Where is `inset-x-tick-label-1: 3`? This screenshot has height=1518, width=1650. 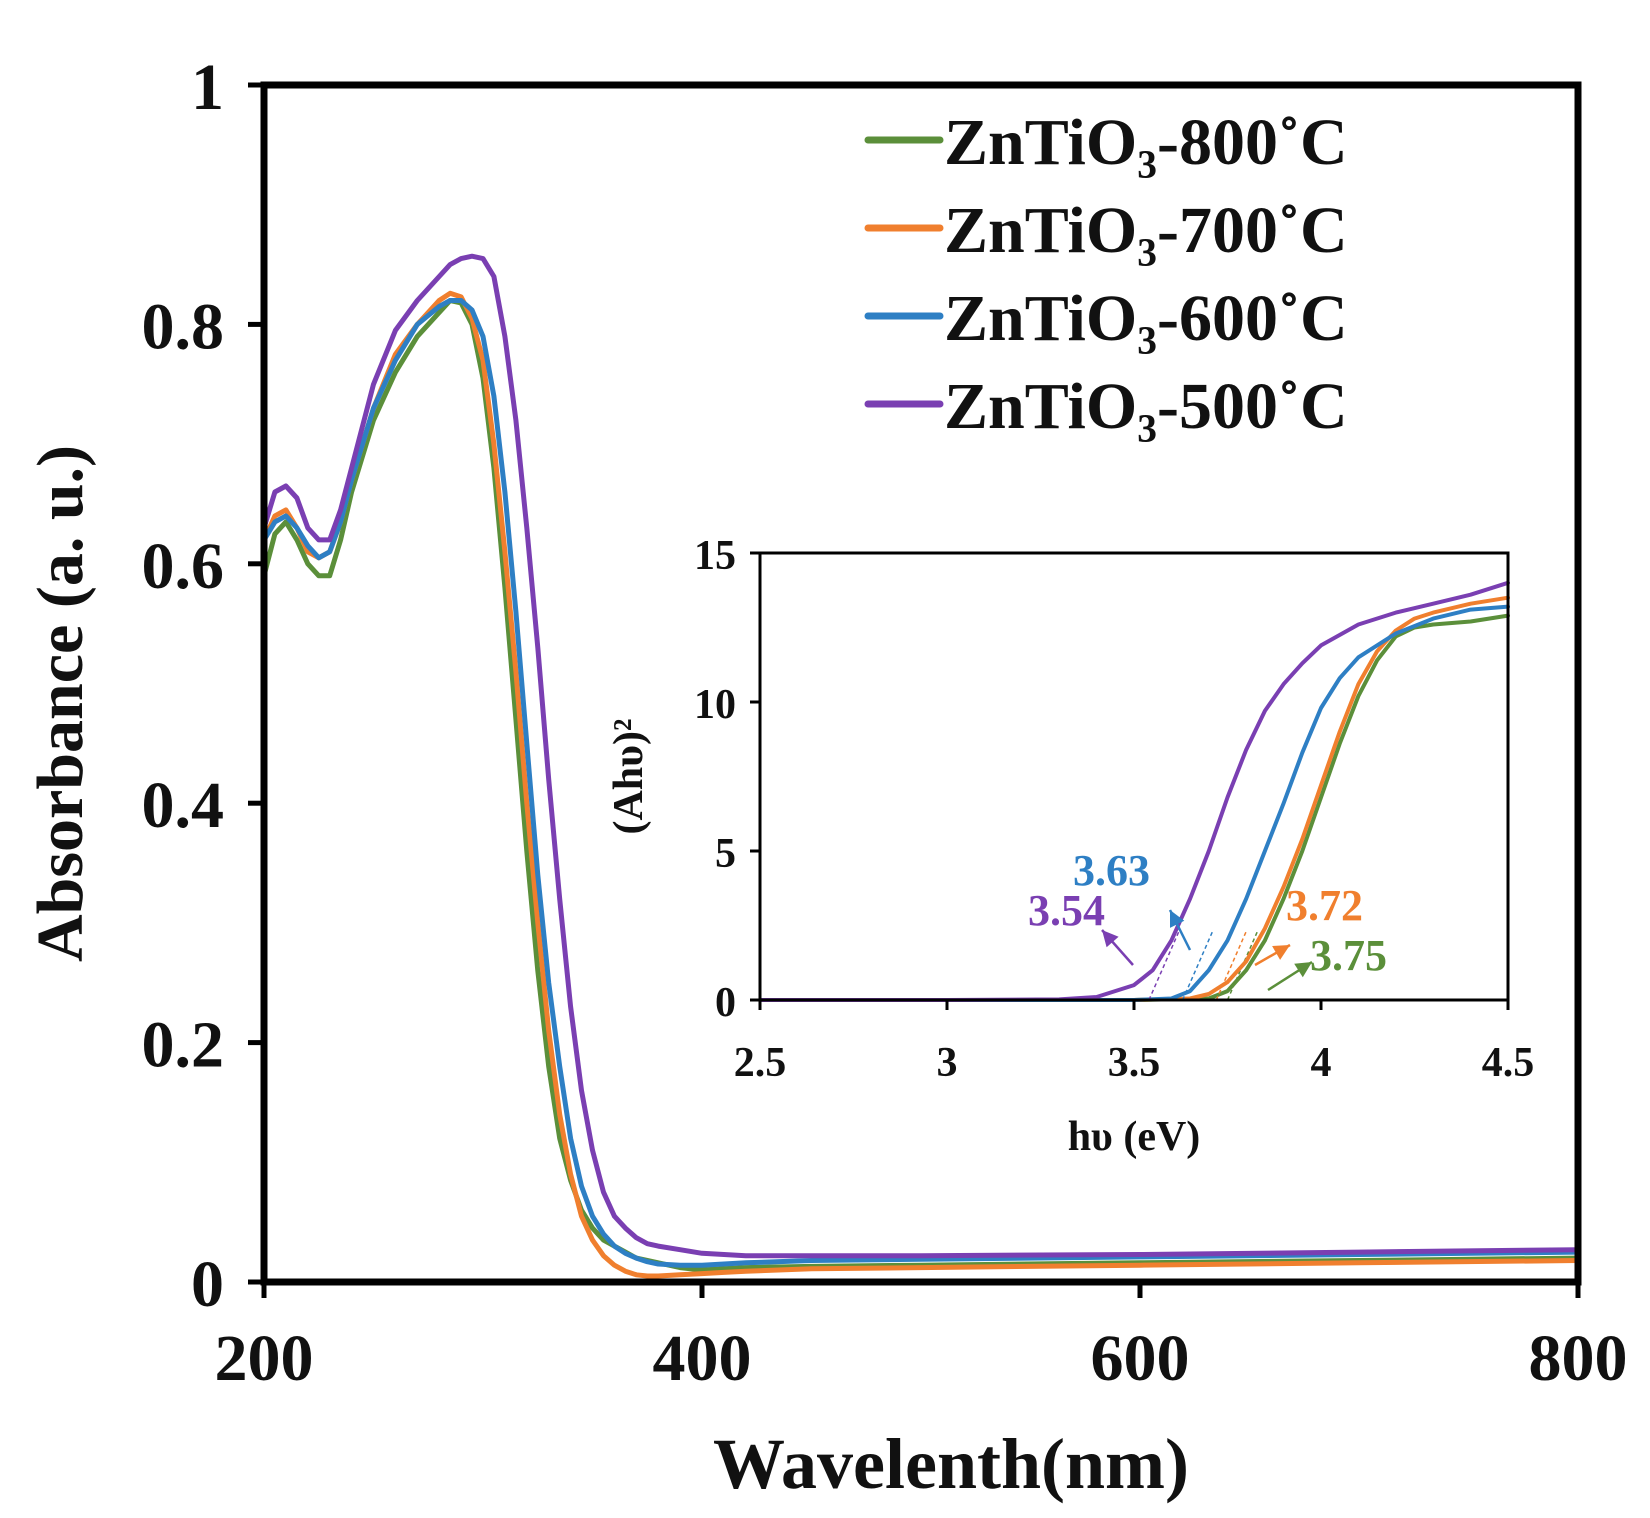 inset-x-tick-label-1: 3 is located at coordinates (947, 1063).